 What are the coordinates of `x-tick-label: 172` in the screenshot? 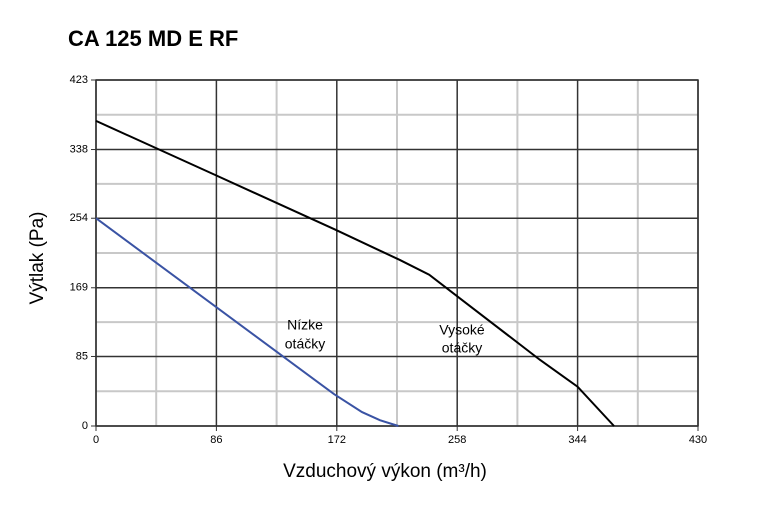 It's located at (337, 440).